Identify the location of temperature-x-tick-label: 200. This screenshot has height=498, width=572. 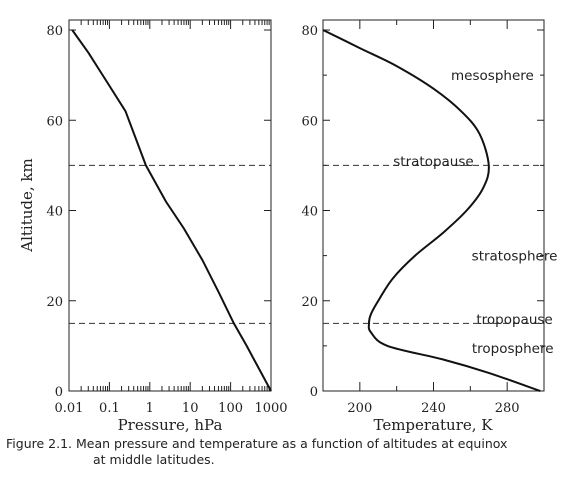
(359, 408).